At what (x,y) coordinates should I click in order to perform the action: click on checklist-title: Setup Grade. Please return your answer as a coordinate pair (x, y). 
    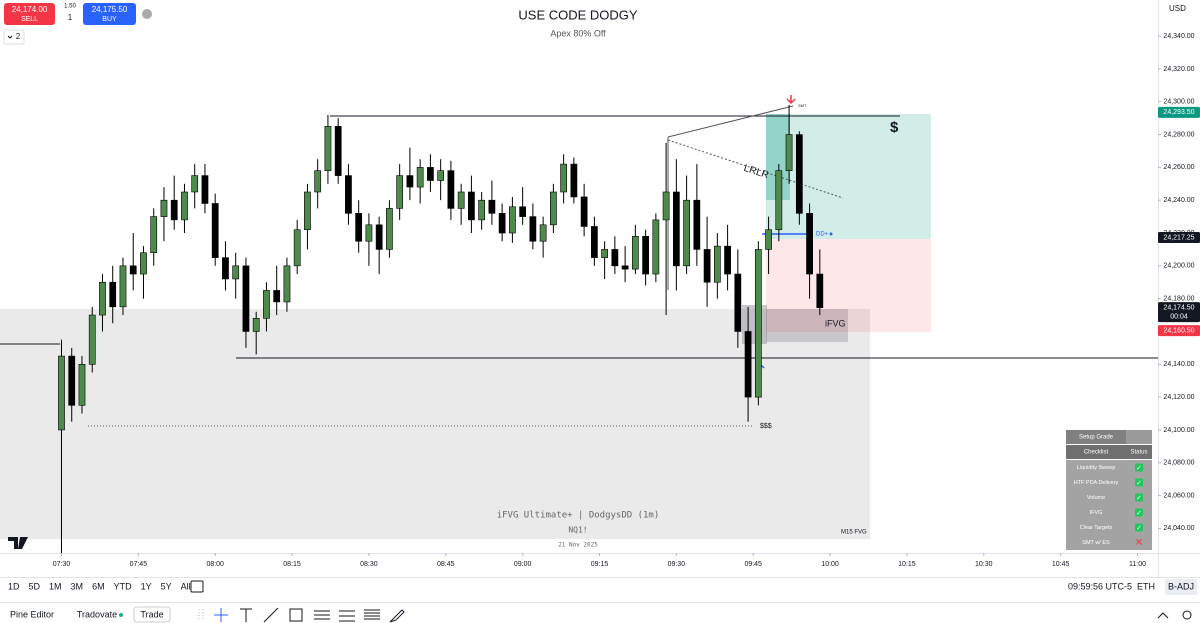
    Looking at the image, I should click on (1096, 438).